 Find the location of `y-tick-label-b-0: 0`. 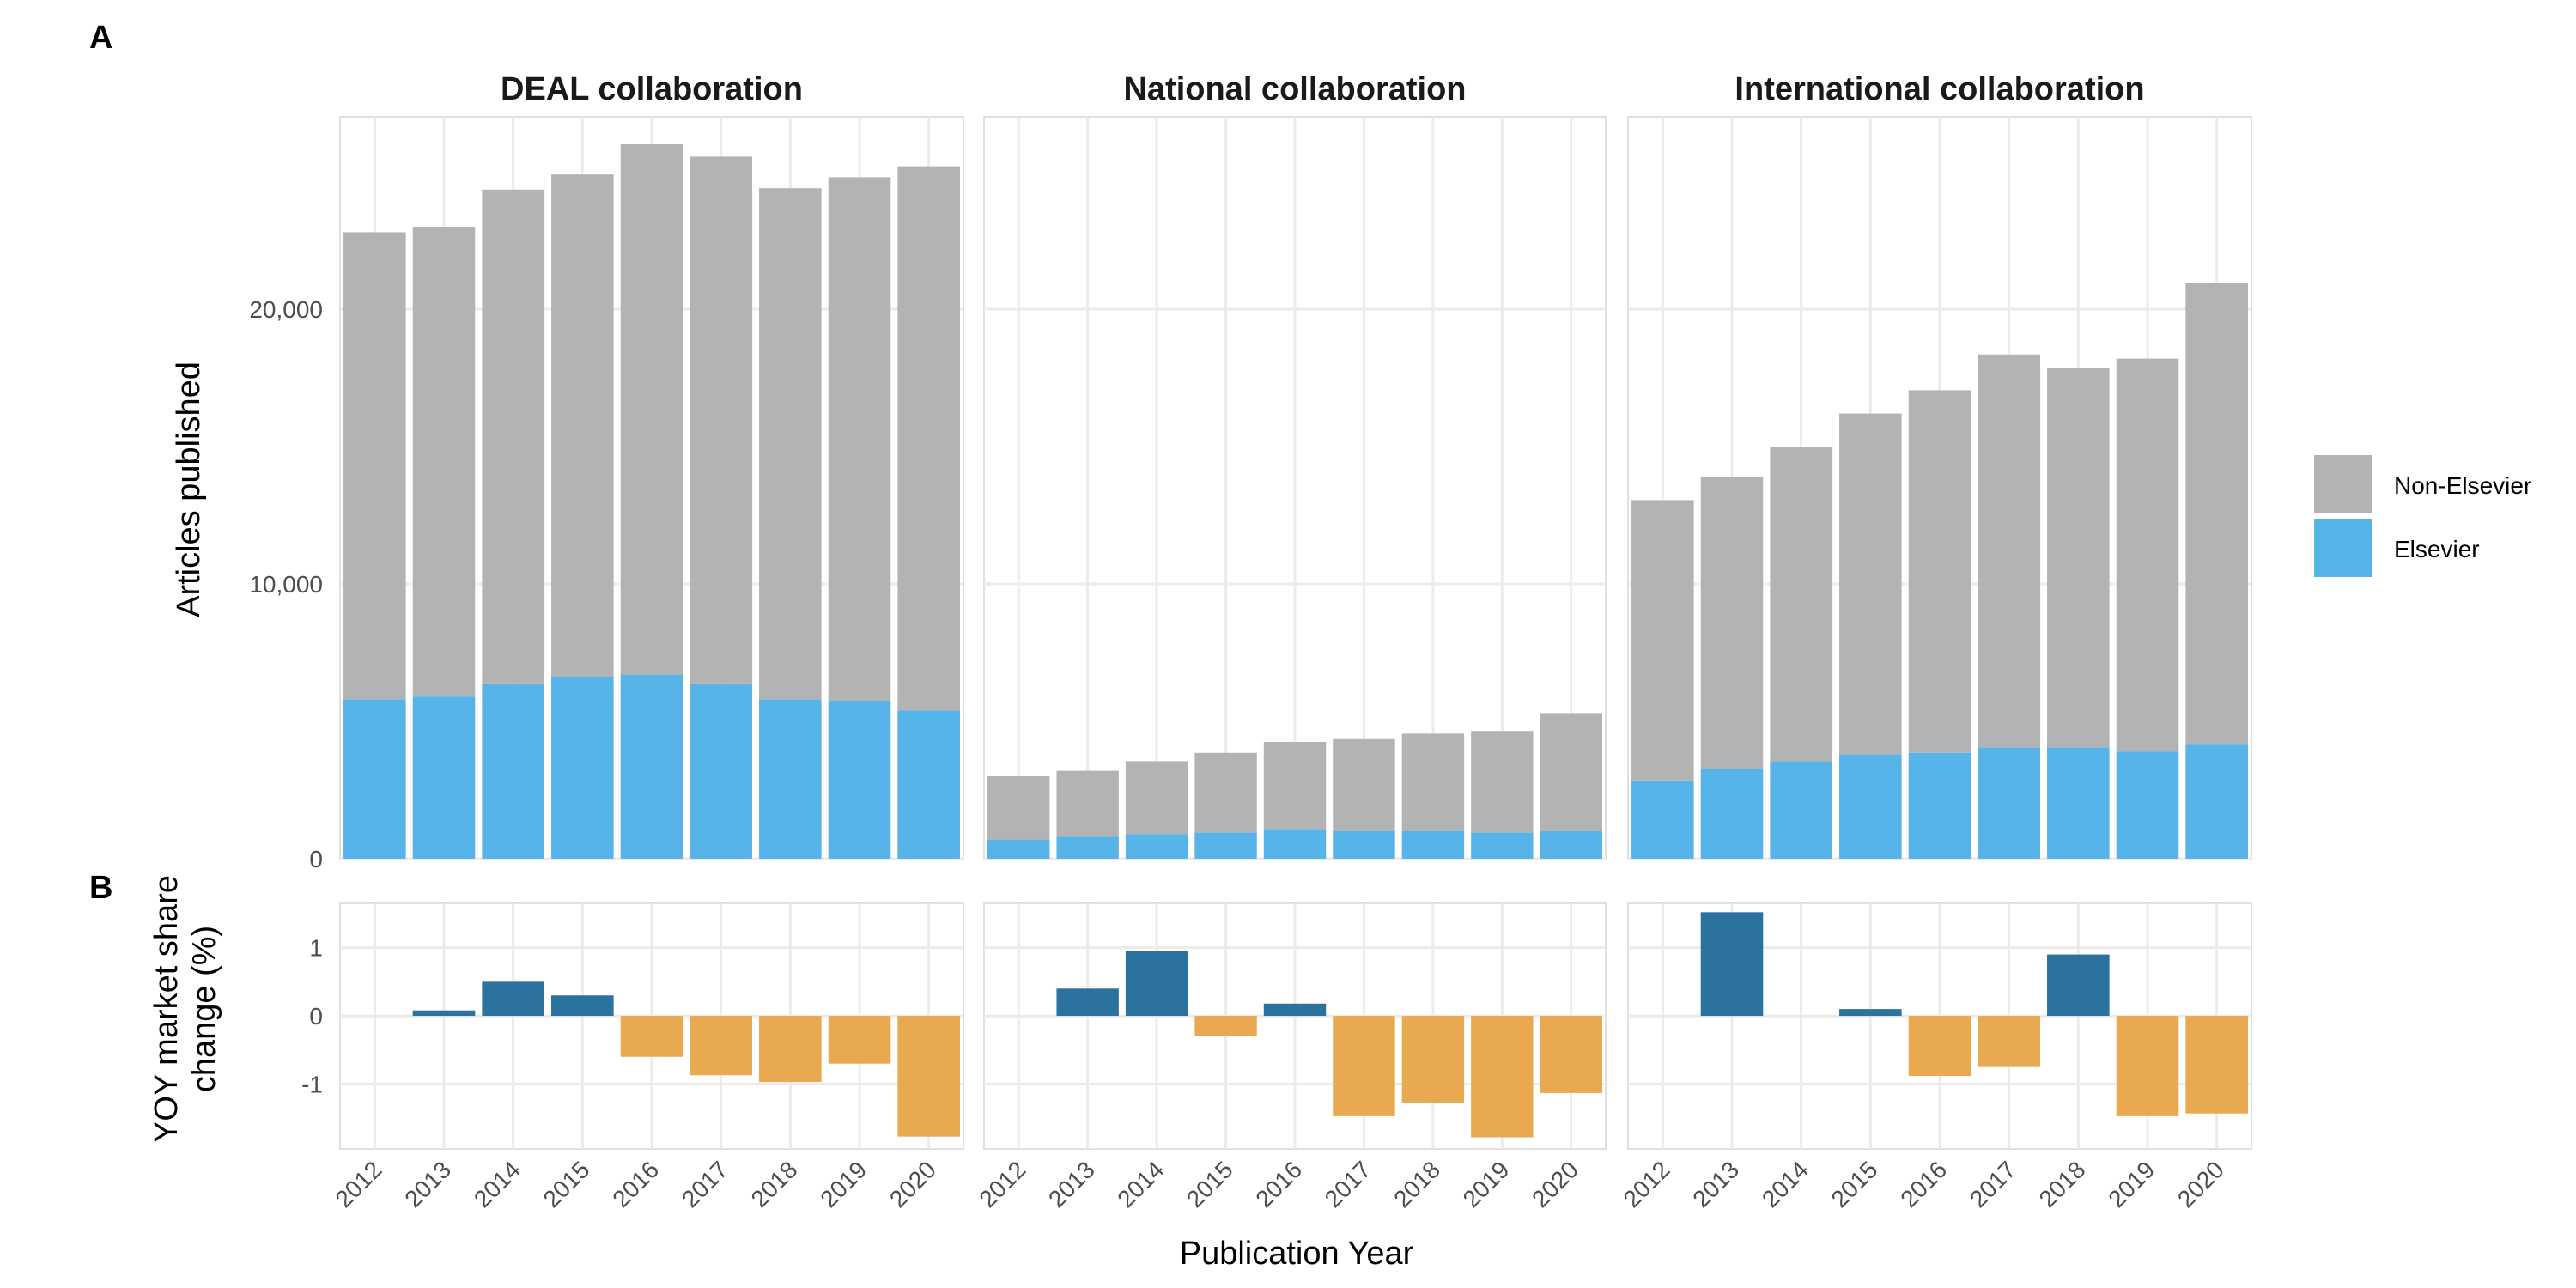

y-tick-label-b-0: 0 is located at coordinates (316, 1017).